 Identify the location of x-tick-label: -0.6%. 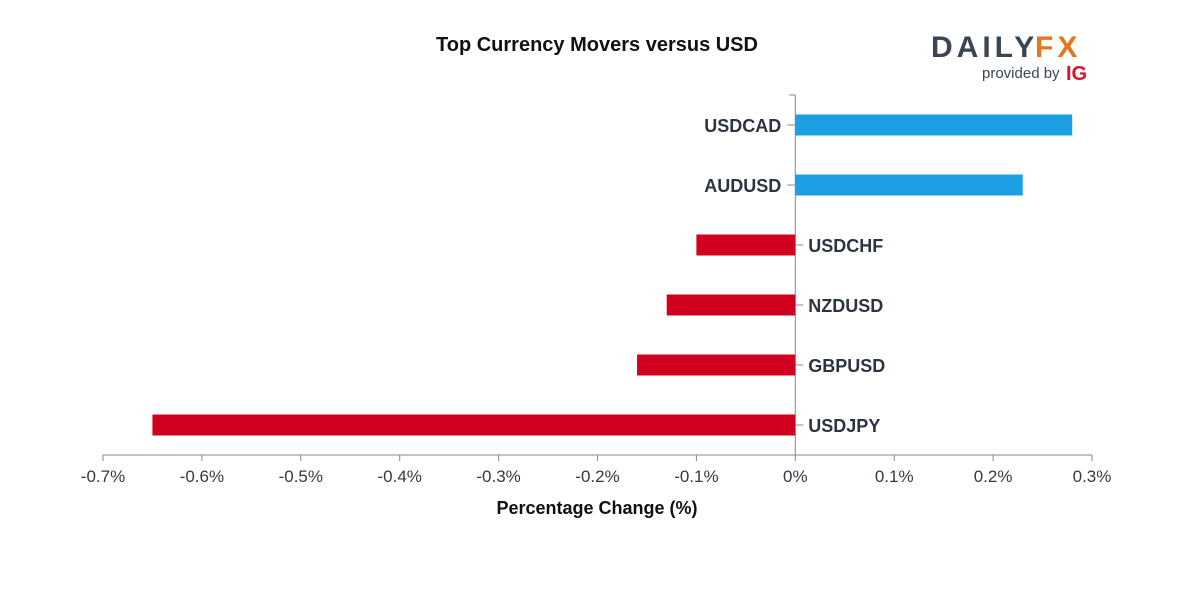
(202, 476).